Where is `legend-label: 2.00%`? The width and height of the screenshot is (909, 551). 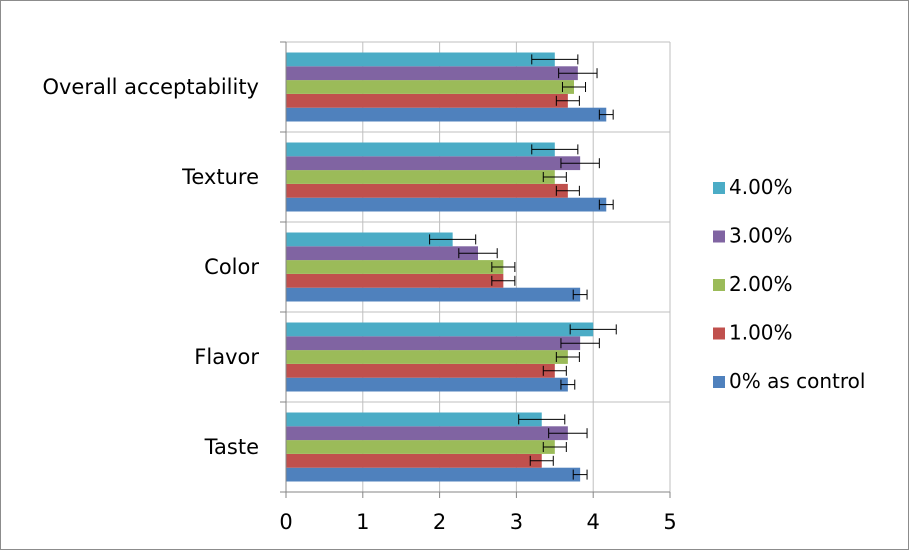 legend-label: 2.00% is located at coordinates (761, 284).